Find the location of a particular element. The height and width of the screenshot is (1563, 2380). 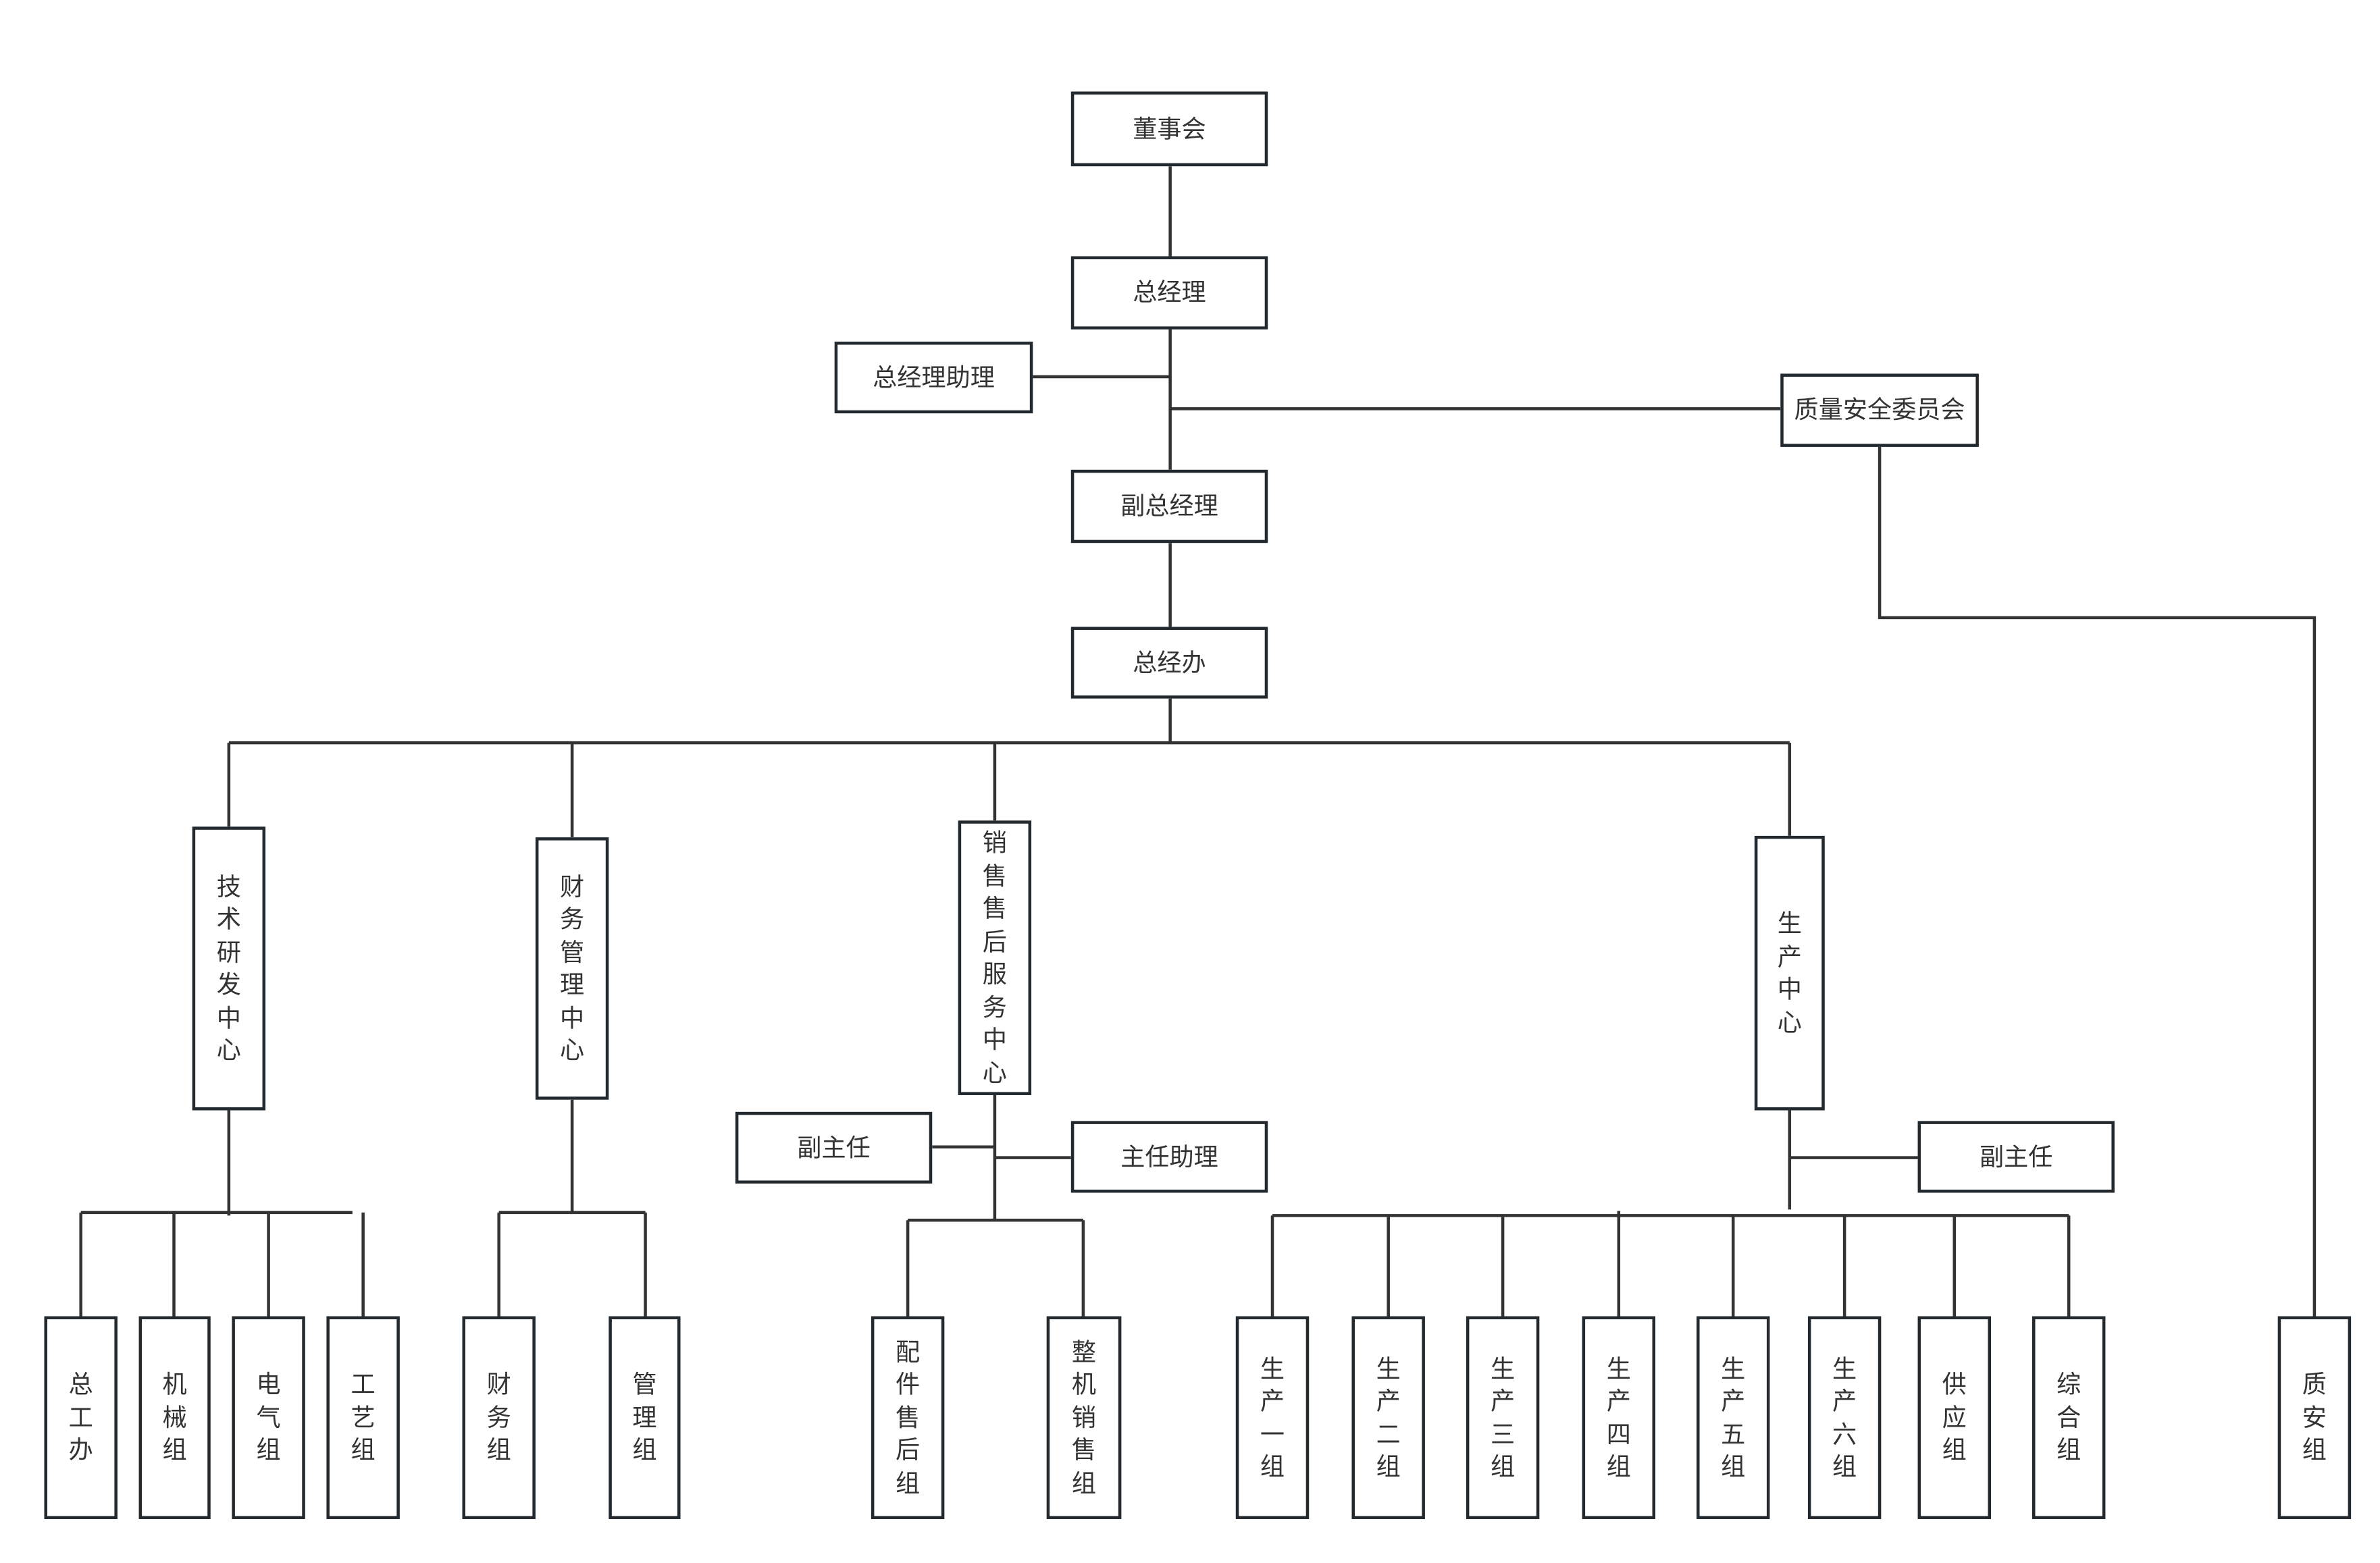

node-label: 供应组 is located at coordinates (1954, 1417).